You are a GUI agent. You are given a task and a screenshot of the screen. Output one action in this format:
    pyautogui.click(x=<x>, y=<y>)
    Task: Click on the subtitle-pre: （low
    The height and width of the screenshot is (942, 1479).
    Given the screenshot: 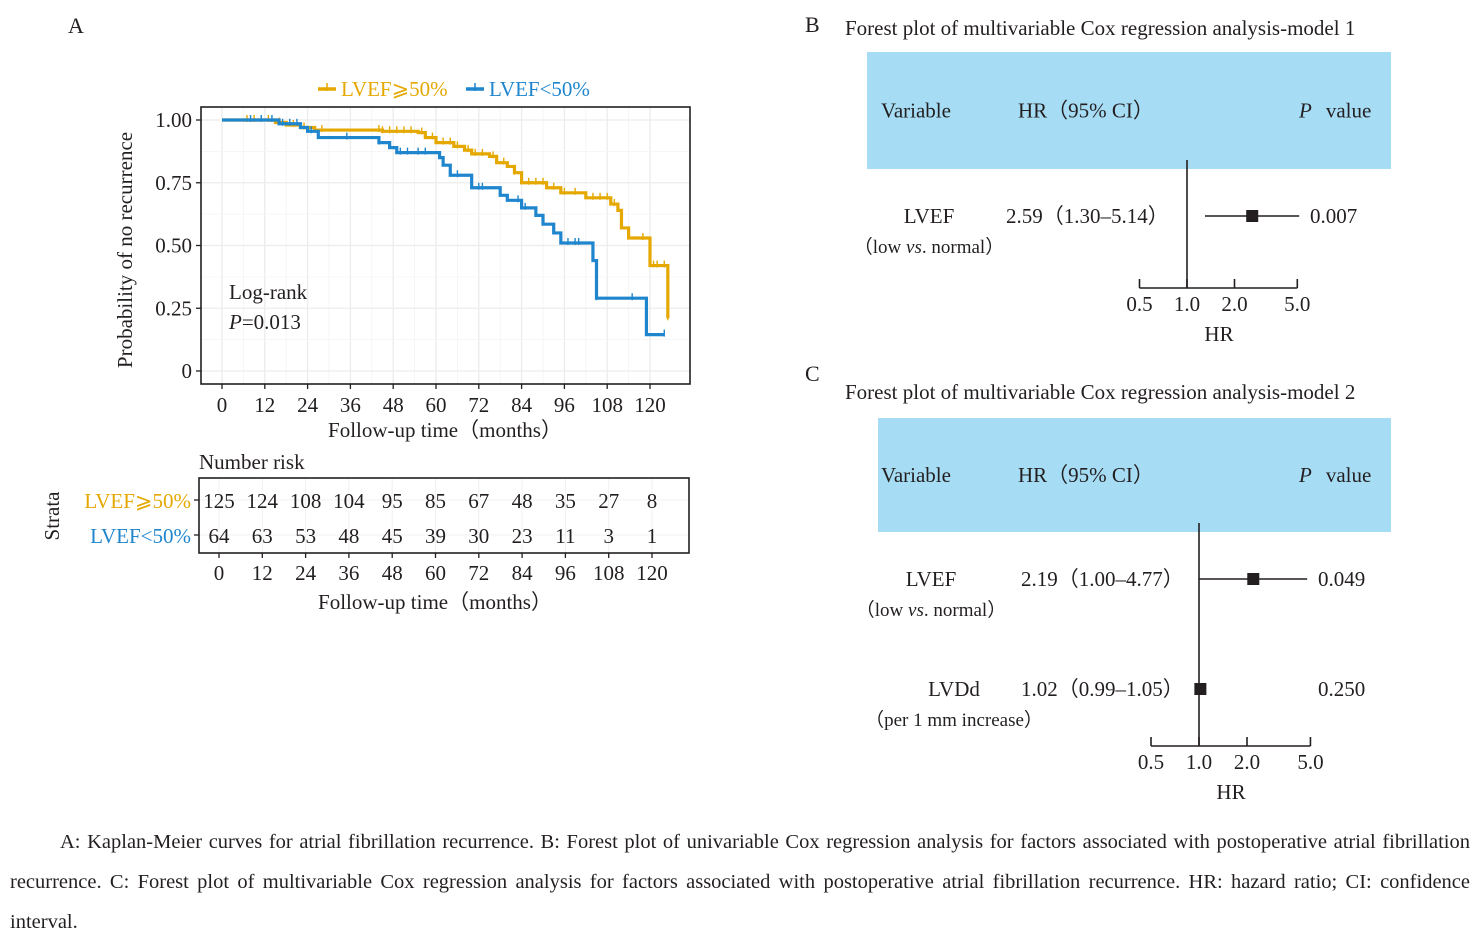 What is the action you would take?
    pyautogui.click(x=882, y=610)
    